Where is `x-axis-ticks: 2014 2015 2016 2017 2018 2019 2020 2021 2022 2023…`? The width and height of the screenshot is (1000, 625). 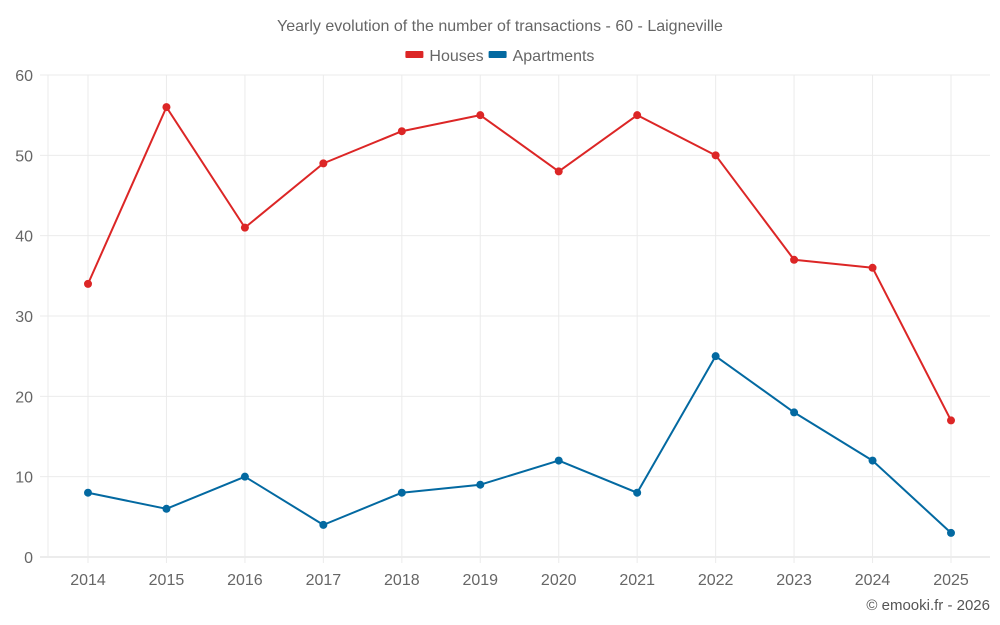
x-axis-ticks: 2014 2015 2016 2017 2018 2019 2020 2021 2022 2023… is located at coordinates (519, 580).